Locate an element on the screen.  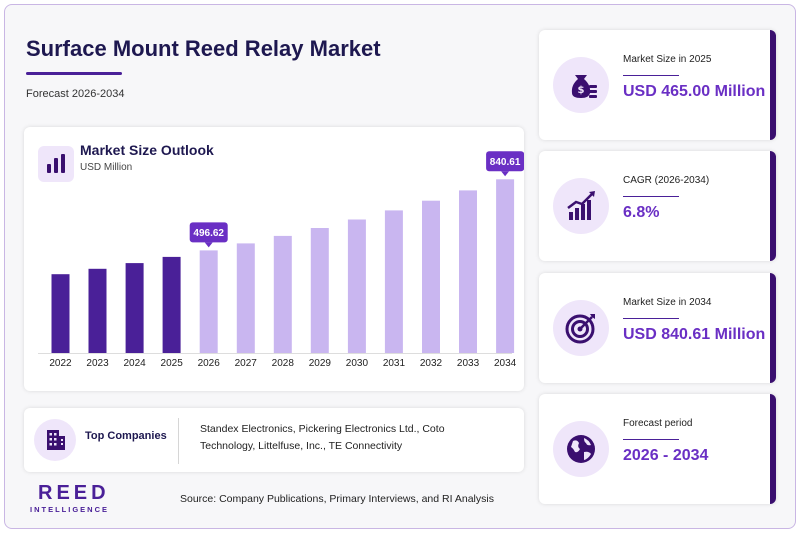
bar-2034 is located at coordinates (505, 266).